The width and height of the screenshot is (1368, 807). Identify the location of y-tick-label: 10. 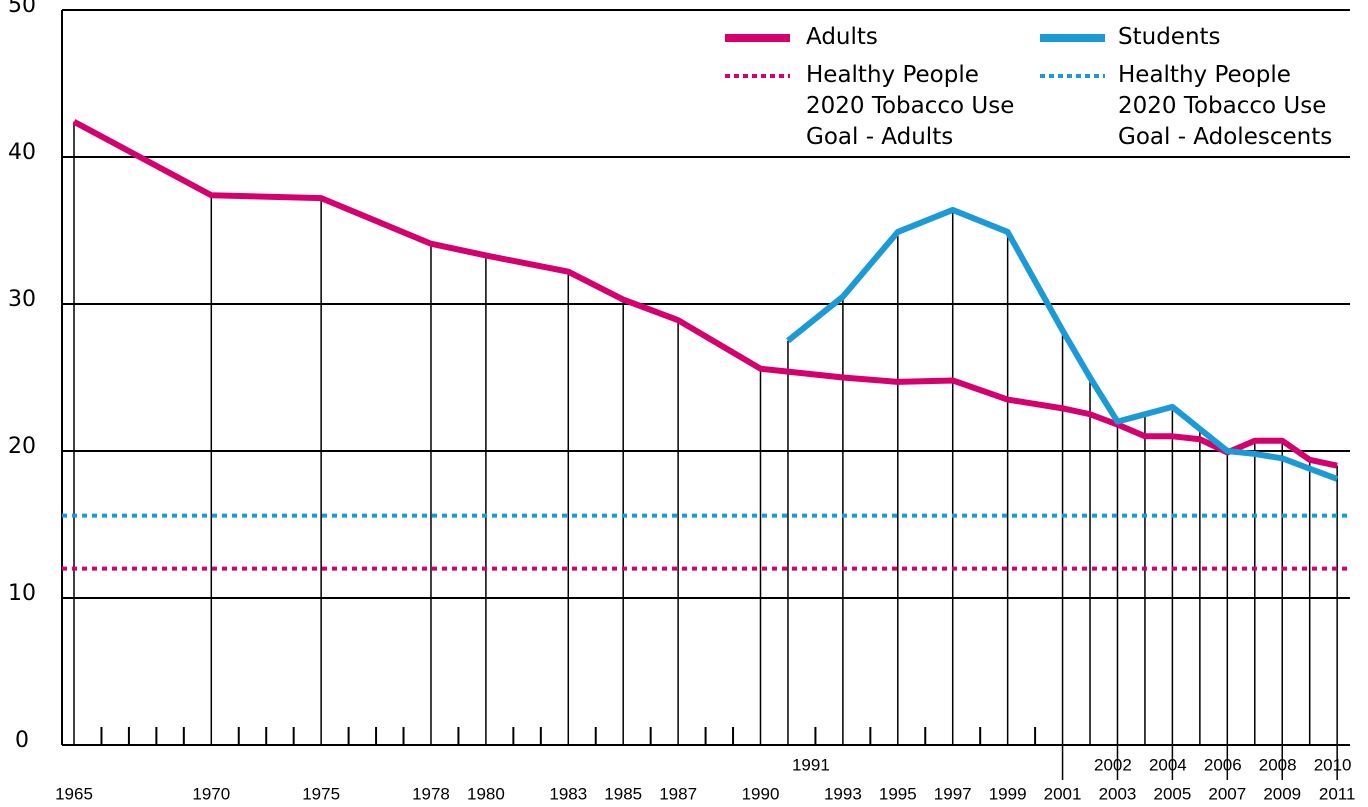
(22, 593).